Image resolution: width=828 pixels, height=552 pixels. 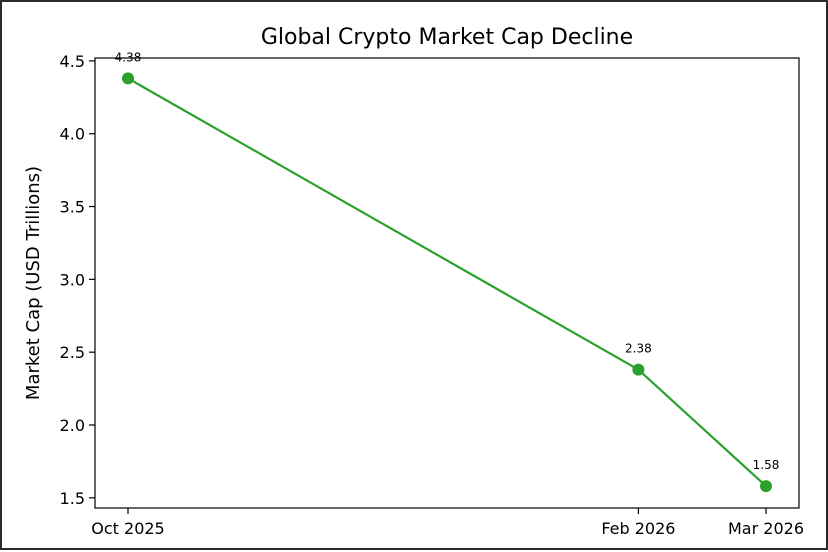 What do you see at coordinates (72, 425) in the screenshot?
I see `y-tick-label: 2.0` at bounding box center [72, 425].